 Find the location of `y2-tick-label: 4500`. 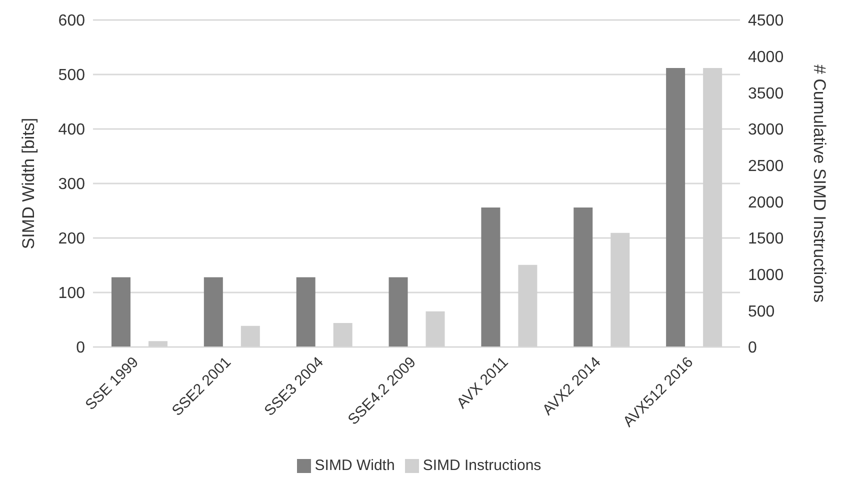

y2-tick-label: 4500 is located at coordinates (766, 21).